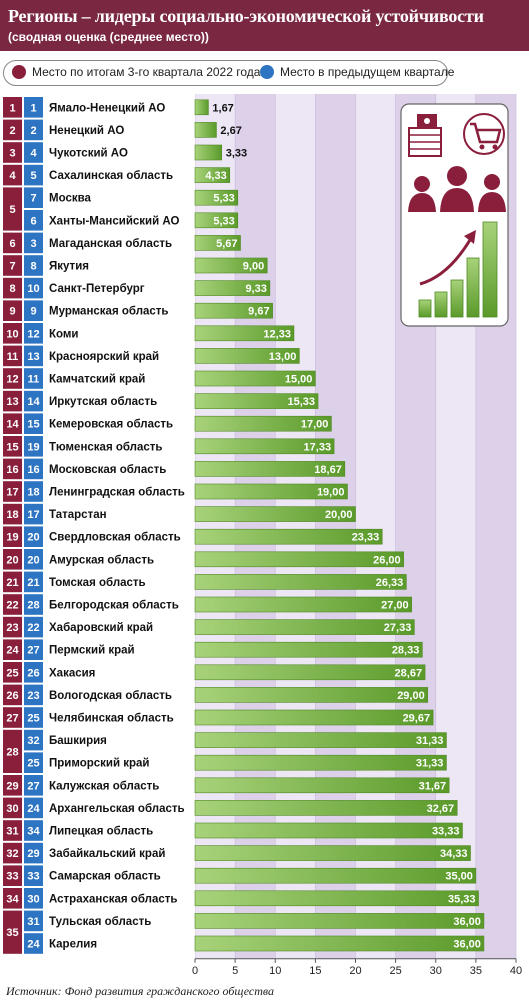 This screenshot has width=529, height=1000. I want to click on legend-item-previous: Место в предыдущем квартале, so click(357, 72).